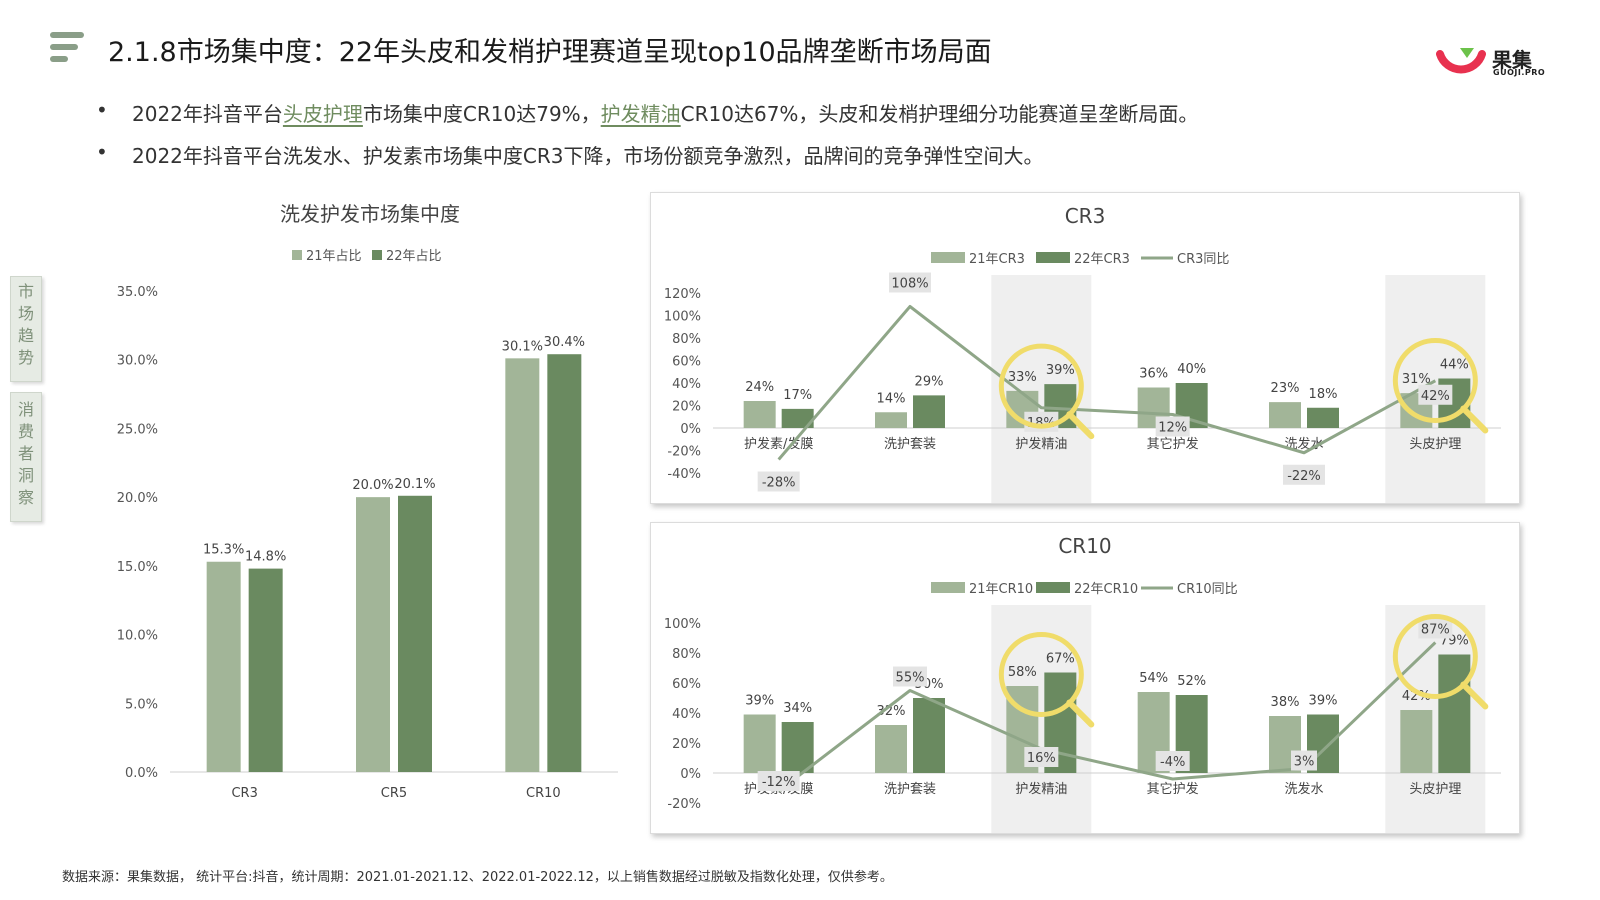 The image size is (1600, 900). I want to click on x-tick-label: 护发精油, so click(1041, 444).